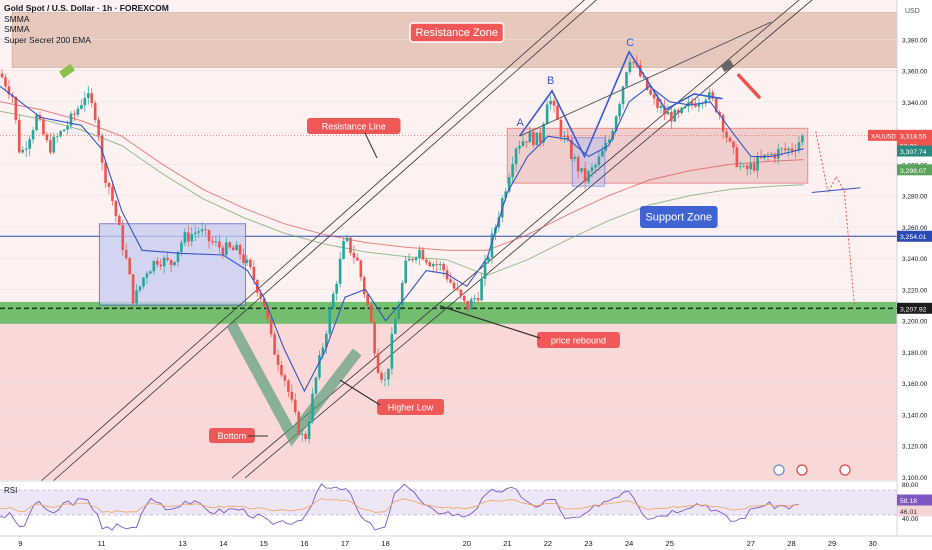  What do you see at coordinates (550, 81) in the screenshot?
I see `point-b-label: B` at bounding box center [550, 81].